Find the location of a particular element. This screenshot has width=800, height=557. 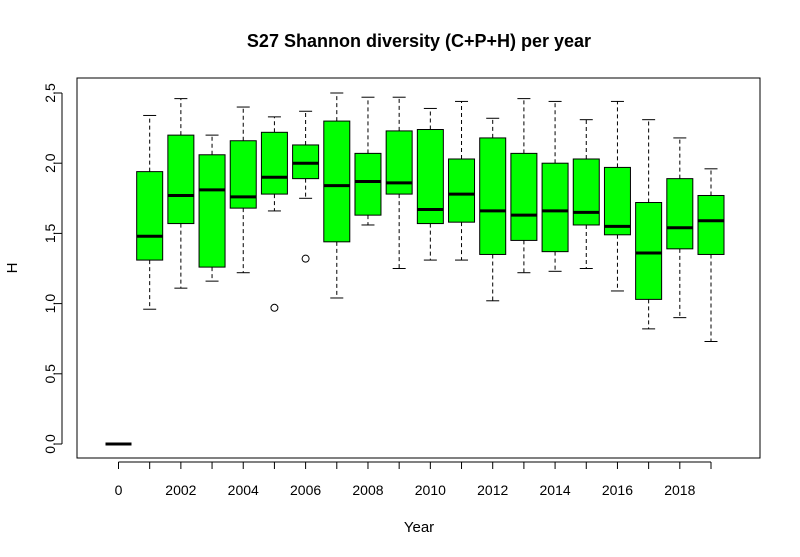

box-2011 is located at coordinates (462, 180).